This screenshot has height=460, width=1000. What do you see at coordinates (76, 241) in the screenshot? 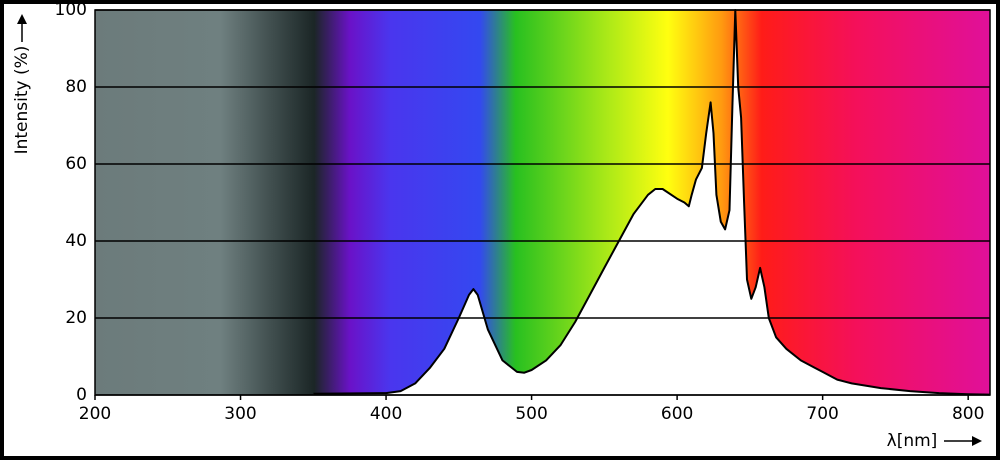
I see `y-tick-label: 40` at bounding box center [76, 241].